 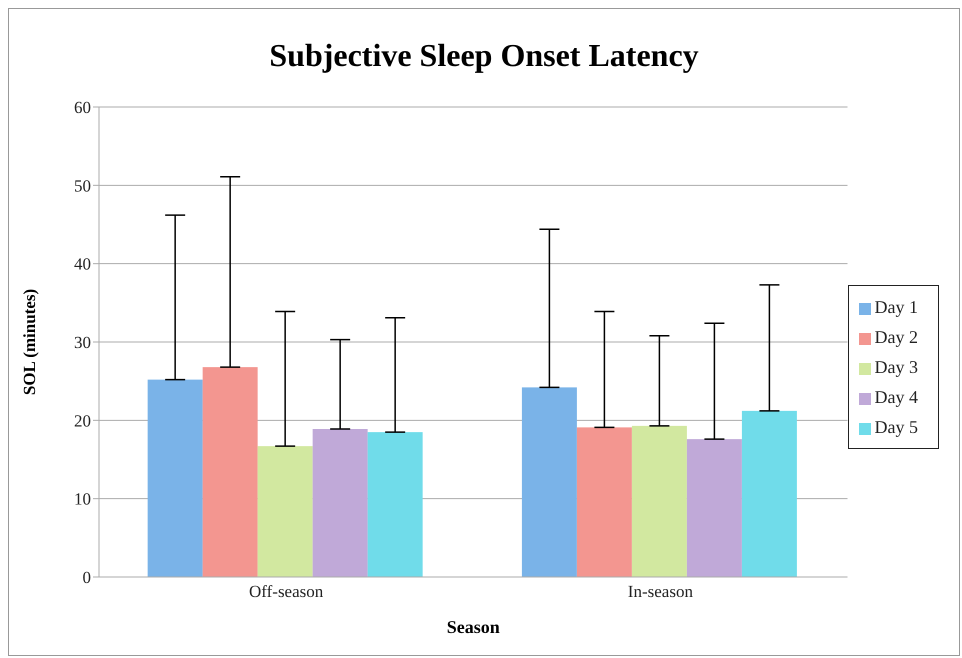 I want to click on y-axis-title: SOL (minutes), so click(x=30, y=342).